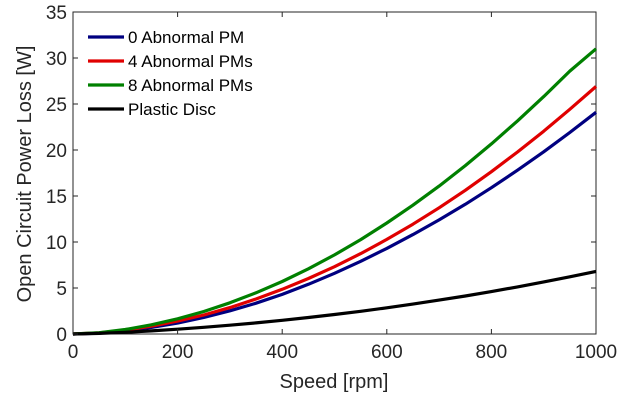 This screenshot has height=401, width=637. What do you see at coordinates (186, 37) in the screenshot?
I see `legend-label: 0 Abnormal PM` at bounding box center [186, 37].